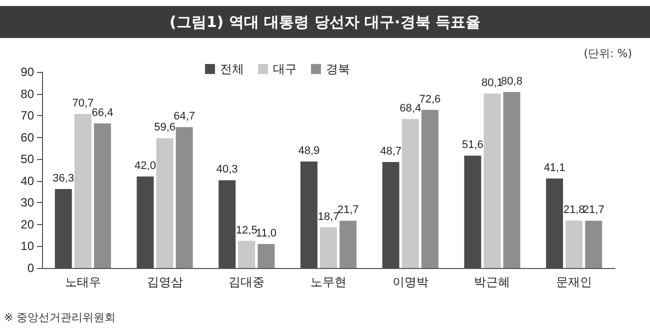 This screenshot has width=650, height=329. I want to click on data-label: 48,7, so click(391, 151).